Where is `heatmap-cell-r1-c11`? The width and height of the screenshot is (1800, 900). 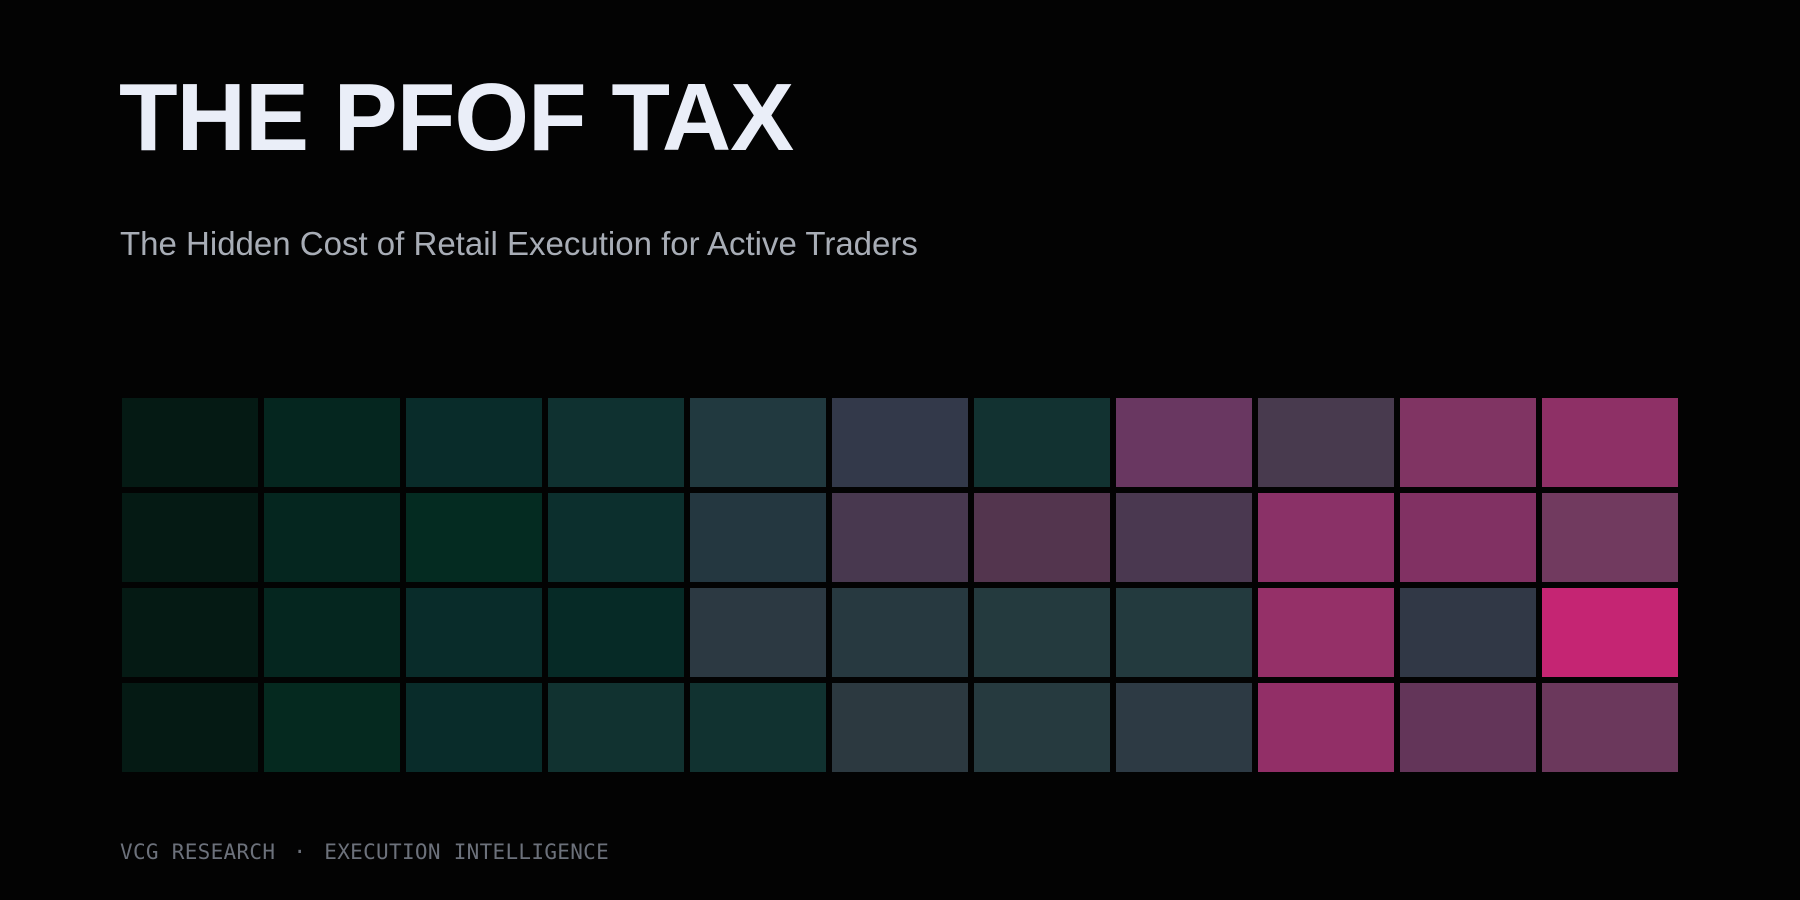 heatmap-cell-r1-c11 is located at coordinates (1610, 442).